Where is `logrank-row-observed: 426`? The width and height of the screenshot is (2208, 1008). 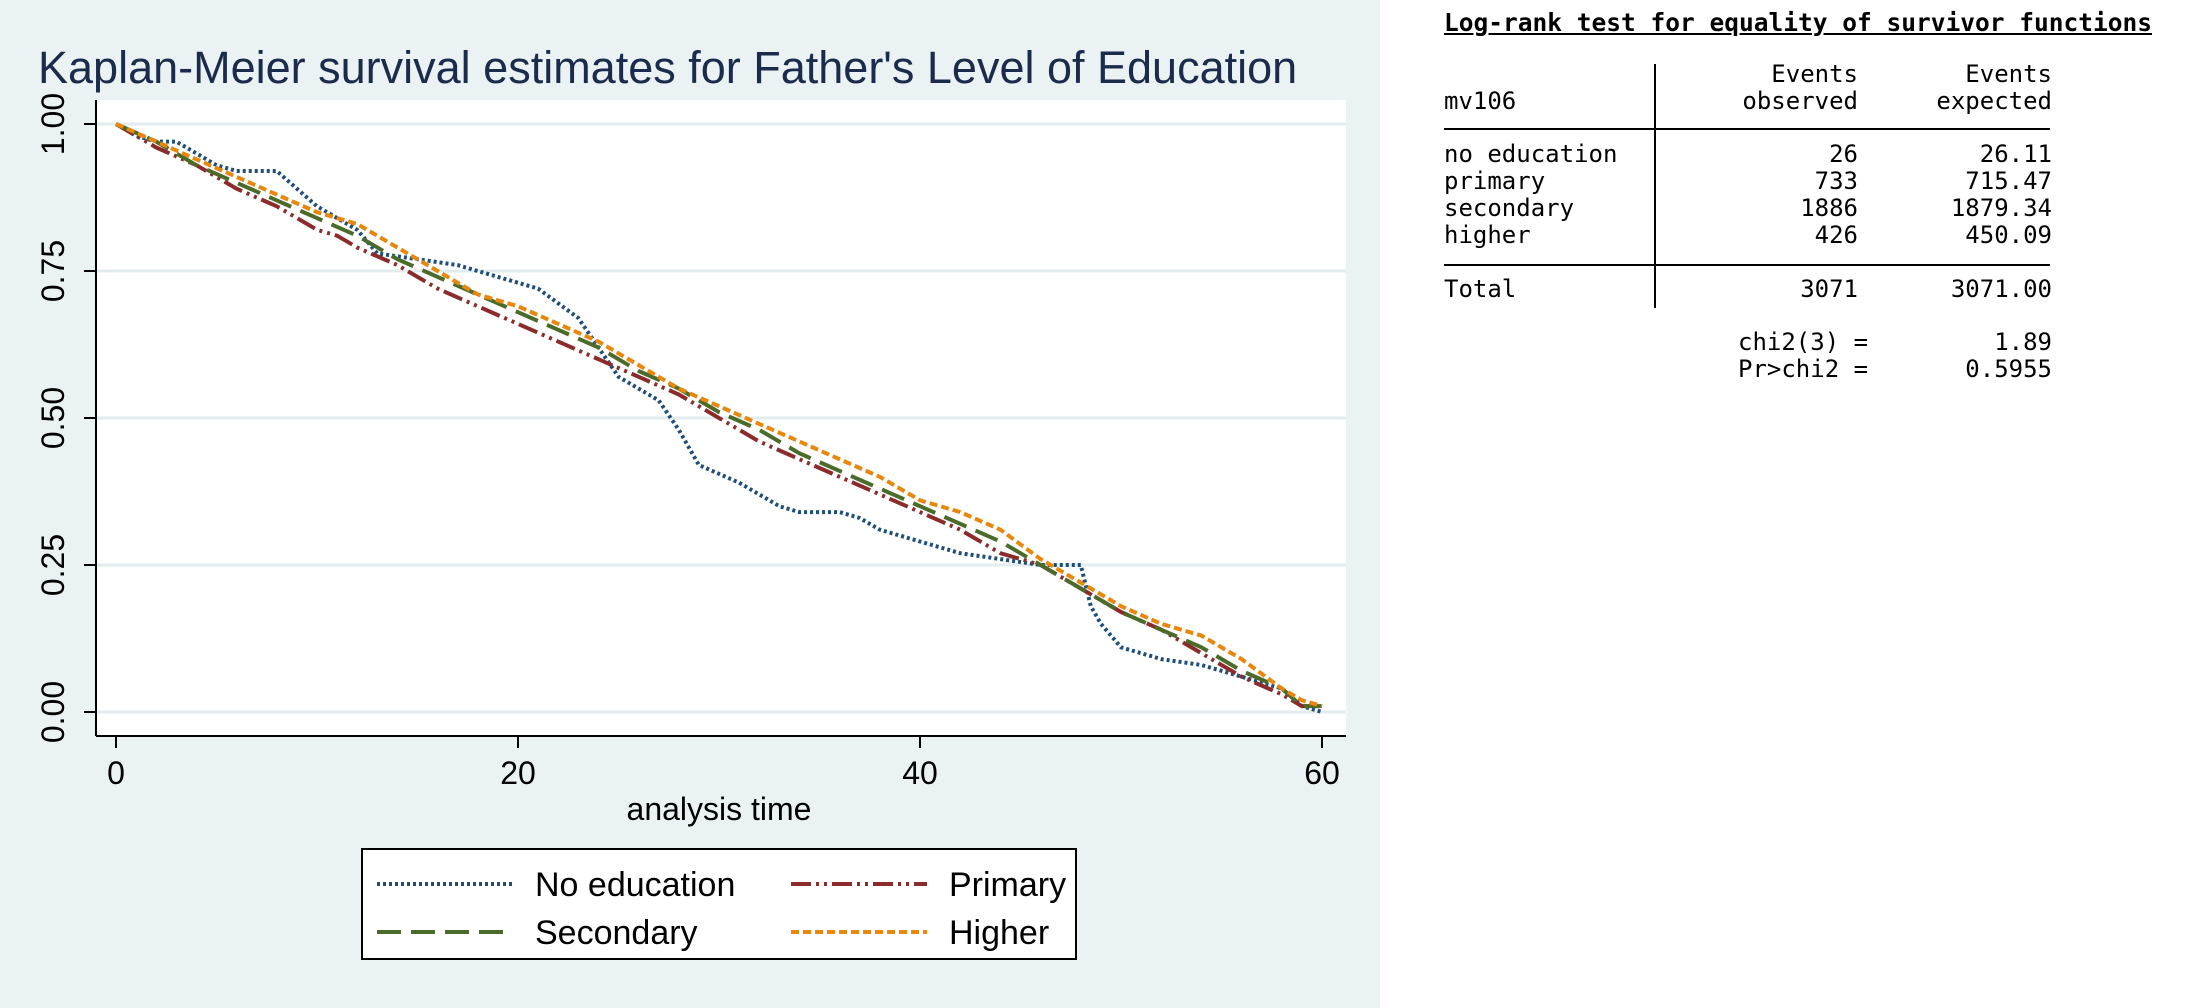 logrank-row-observed: 426 is located at coordinates (1836, 235).